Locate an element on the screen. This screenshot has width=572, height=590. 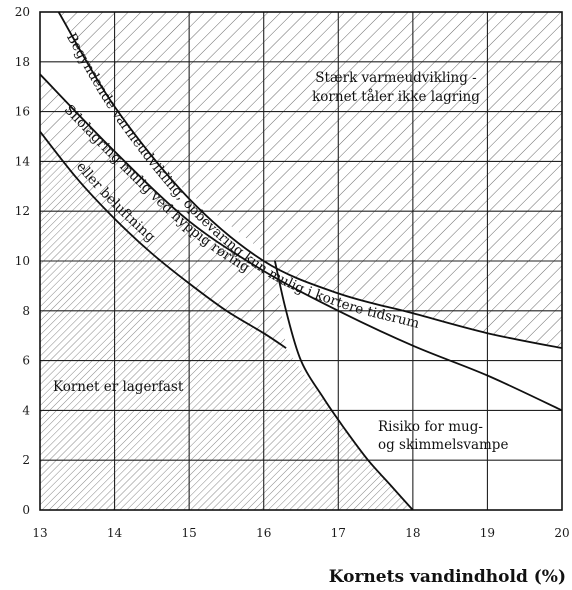
y-tick-label: 16 is located at coordinates (22, 112).